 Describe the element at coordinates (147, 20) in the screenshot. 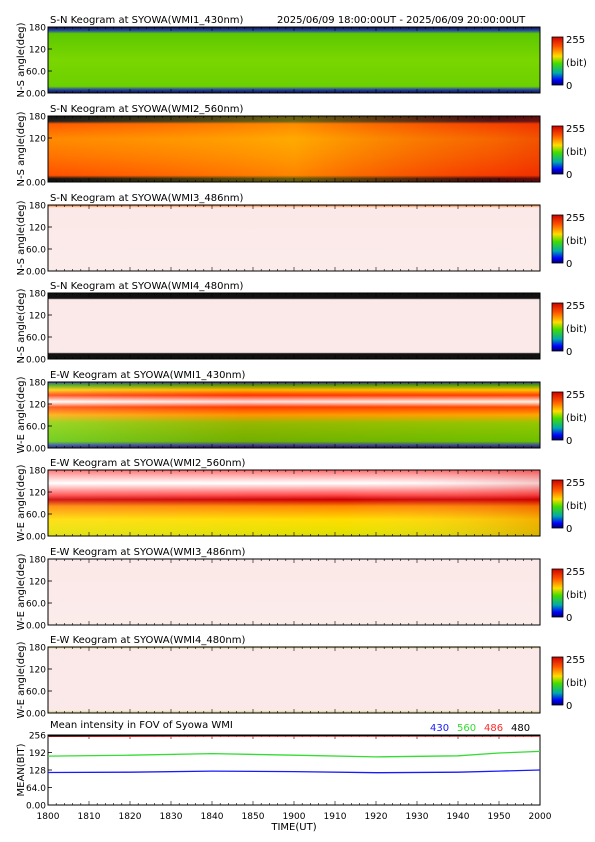

I see `panel-title: S-N Keogram at SYOWA(WMI1_430nm)` at that location.